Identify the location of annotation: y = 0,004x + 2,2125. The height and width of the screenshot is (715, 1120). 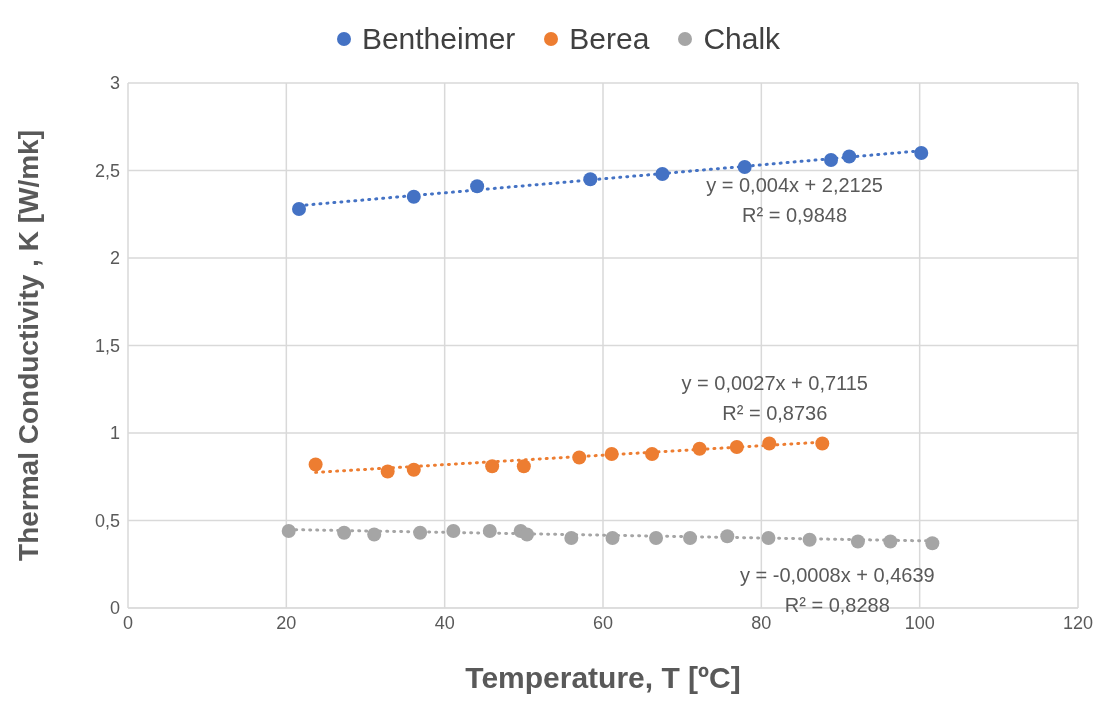
(794, 185).